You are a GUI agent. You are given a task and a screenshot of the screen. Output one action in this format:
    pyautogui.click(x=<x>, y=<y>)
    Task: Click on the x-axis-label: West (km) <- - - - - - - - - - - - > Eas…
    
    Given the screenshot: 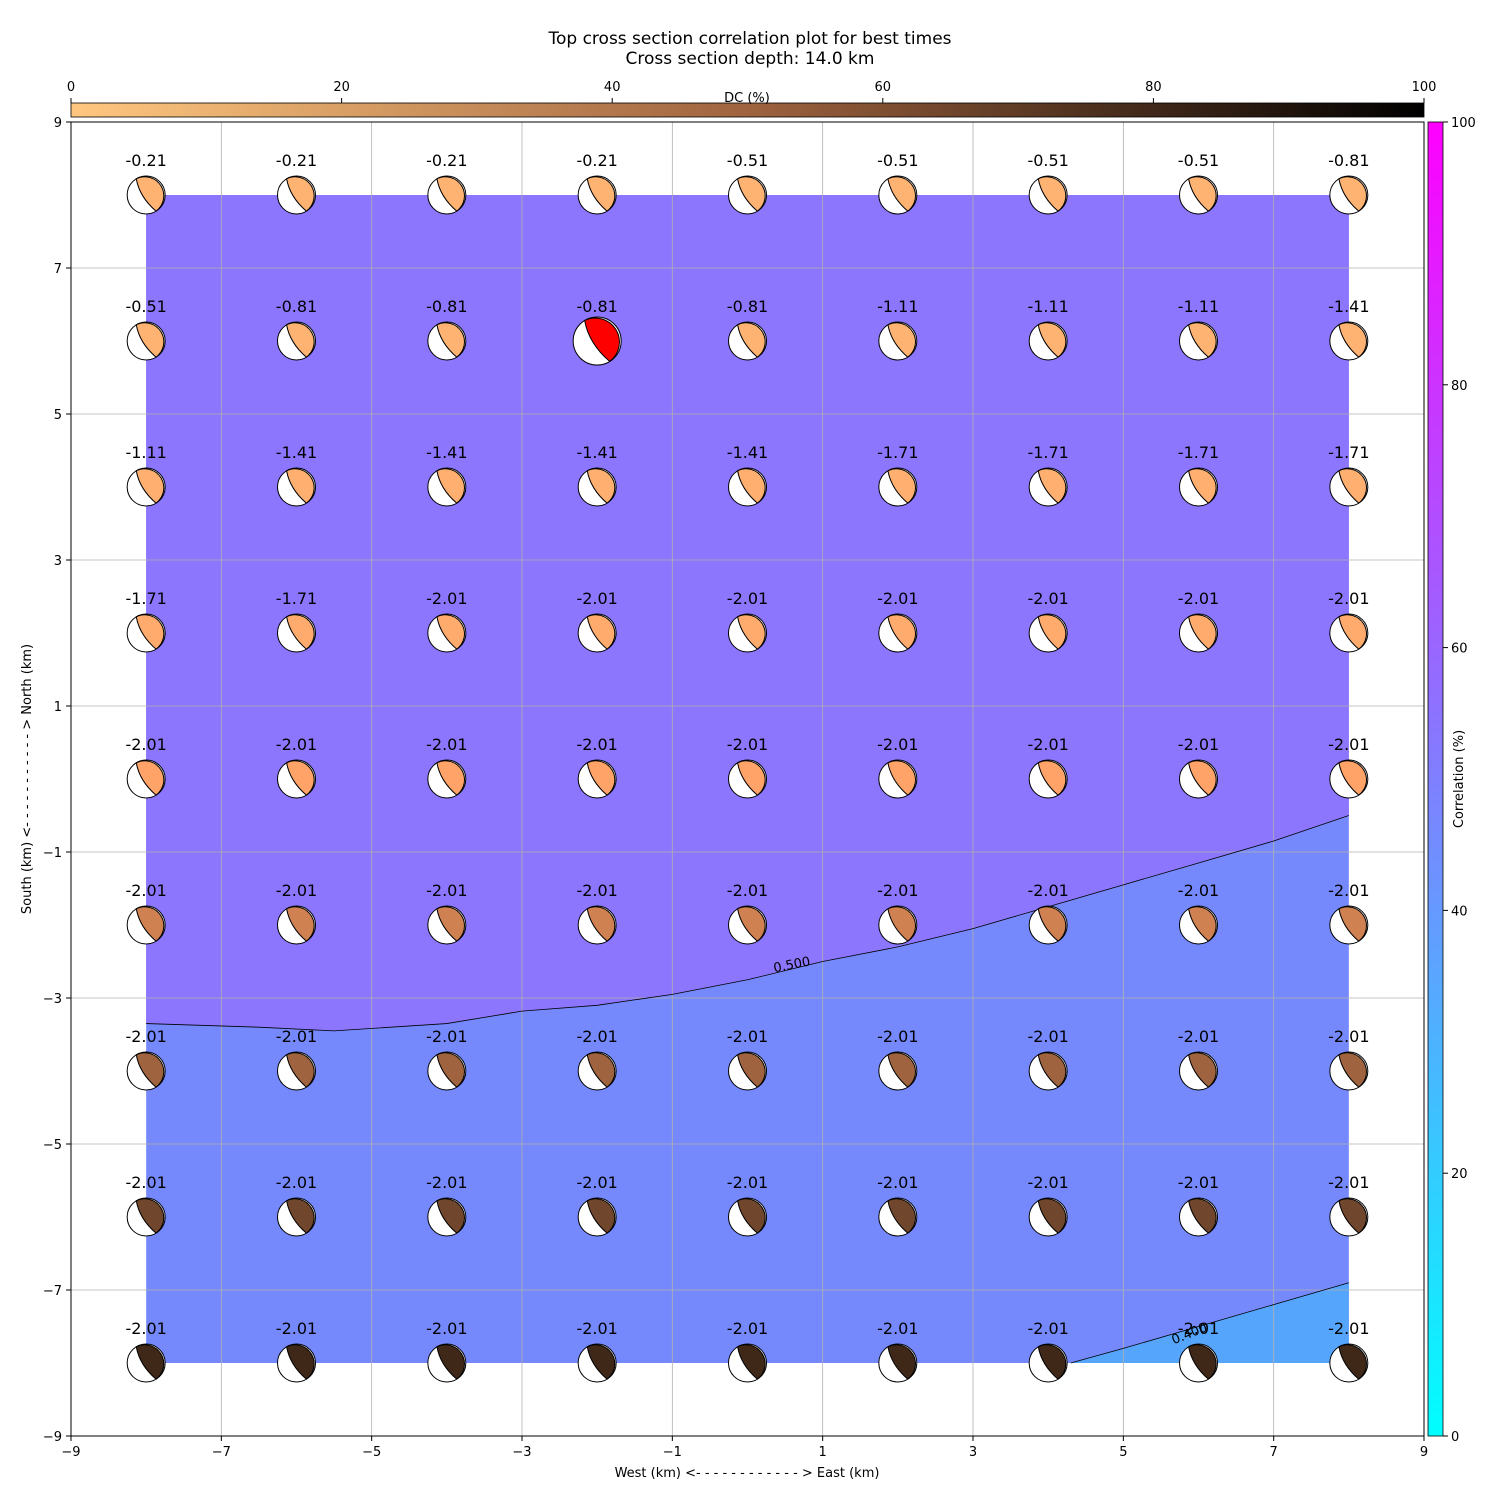 What is the action you would take?
    pyautogui.click(x=747, y=1473)
    